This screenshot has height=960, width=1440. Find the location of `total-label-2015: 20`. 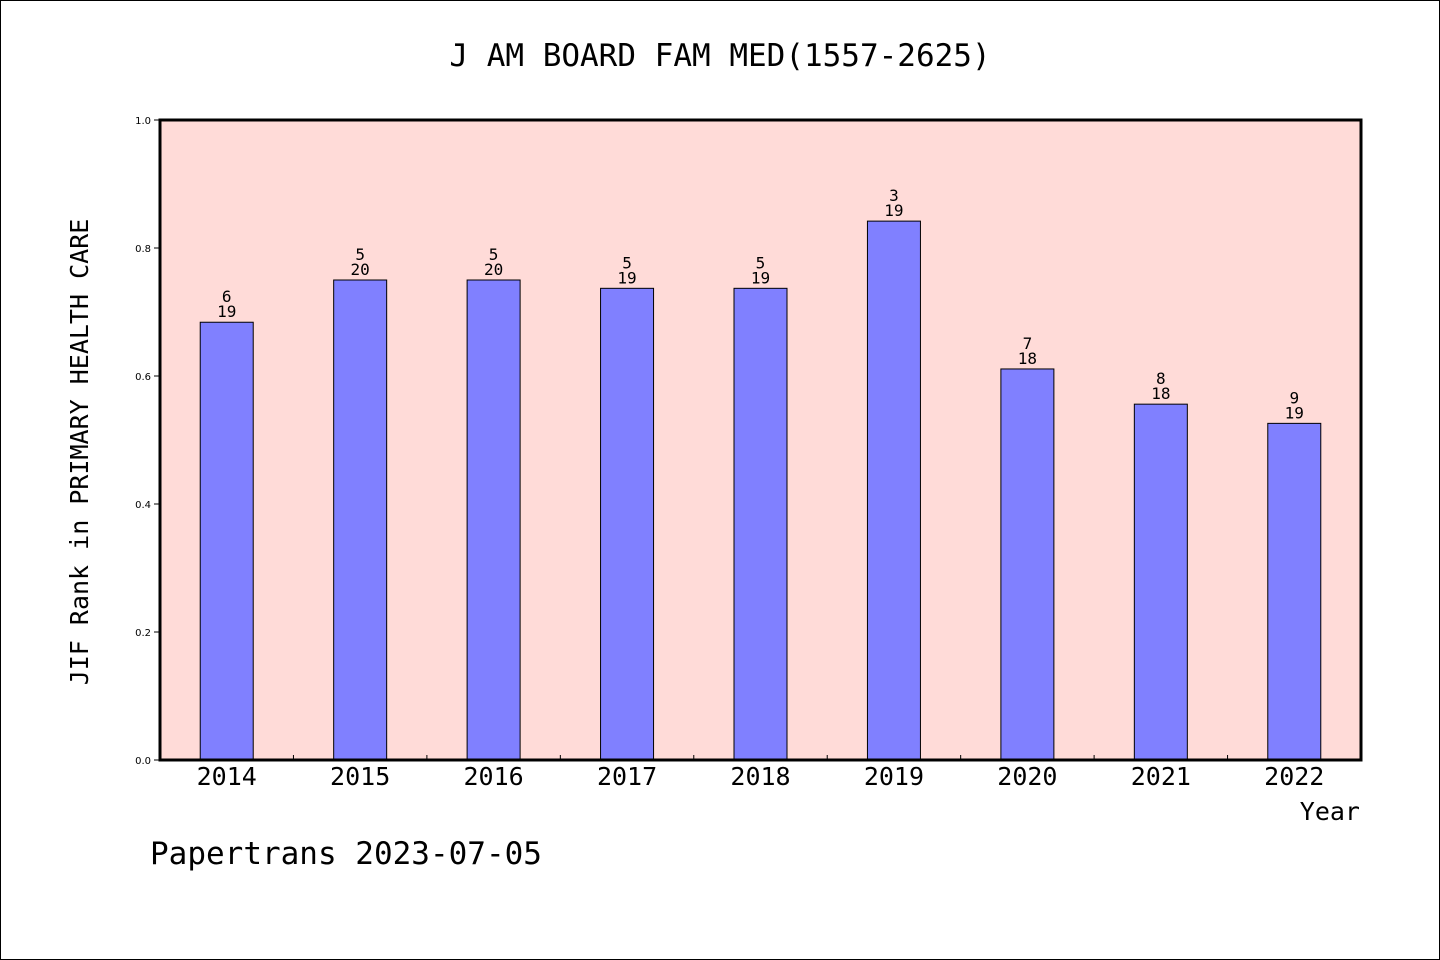

total-label-2015: 20 is located at coordinates (360, 269).